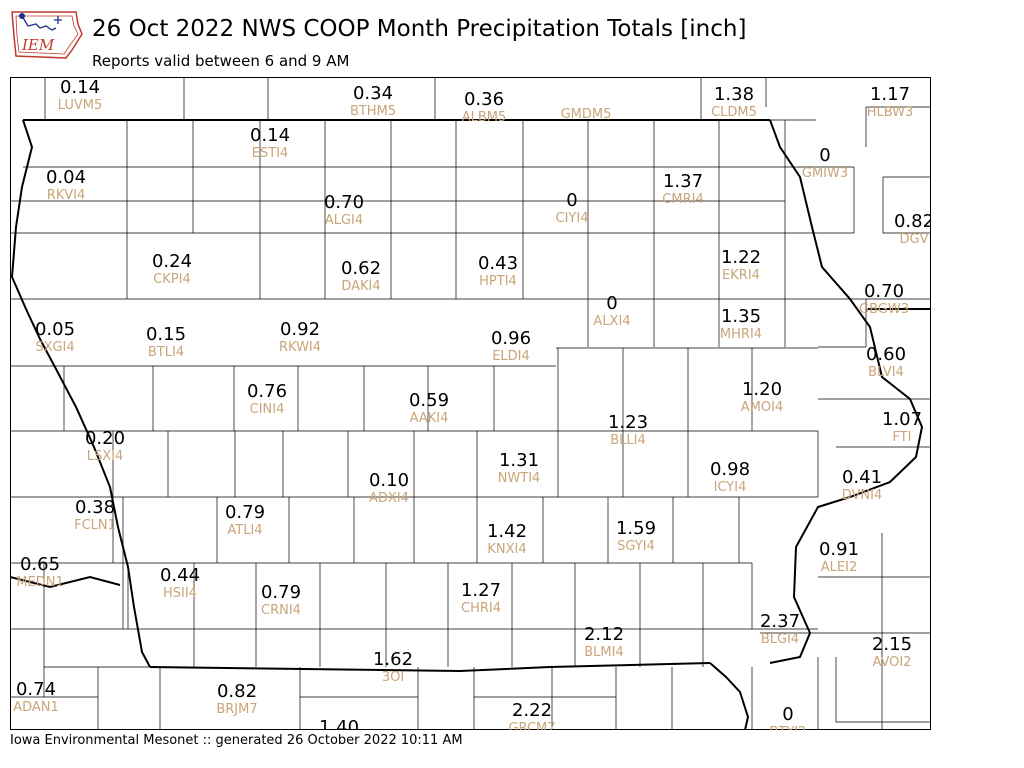 Image resolution: width=1024 pixels, height=768 pixels. Describe the element at coordinates (519, 460) in the screenshot. I see `station-value: 1.31` at that location.